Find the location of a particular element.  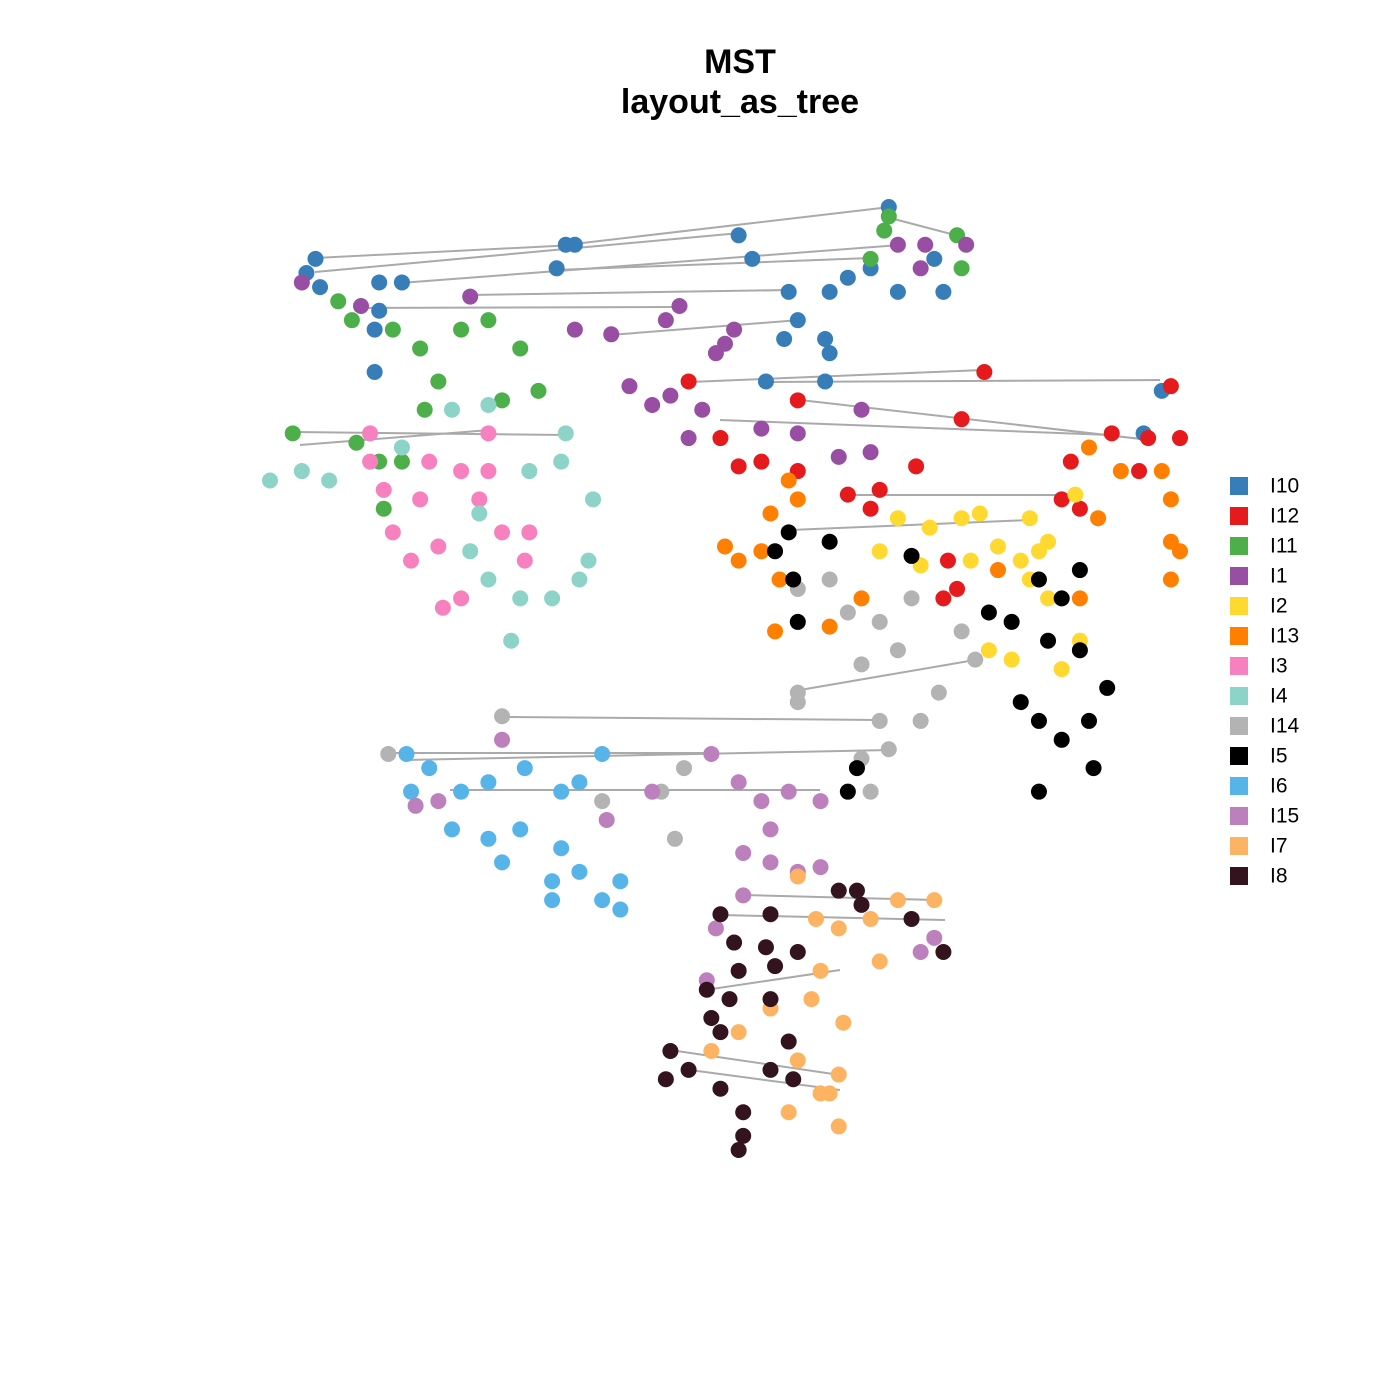

legend-label: I5 is located at coordinates (1279, 756).